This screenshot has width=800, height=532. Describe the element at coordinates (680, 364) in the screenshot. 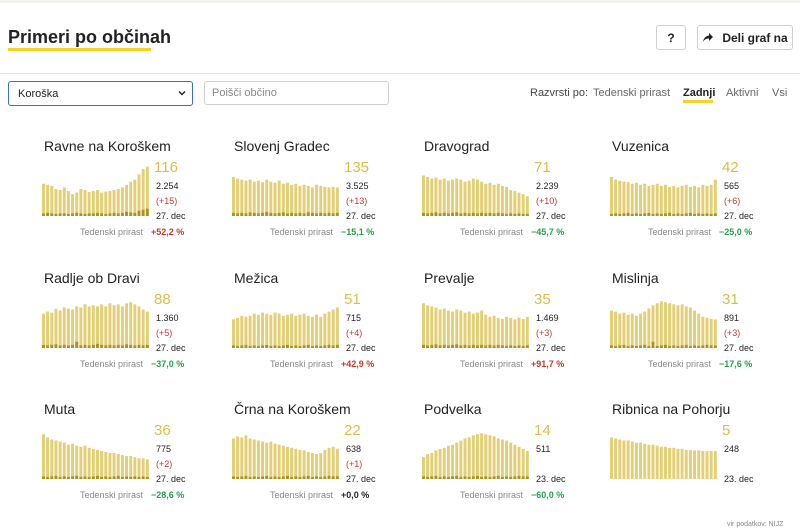

I see `weekly-growth-label: Tedenski prirast` at that location.